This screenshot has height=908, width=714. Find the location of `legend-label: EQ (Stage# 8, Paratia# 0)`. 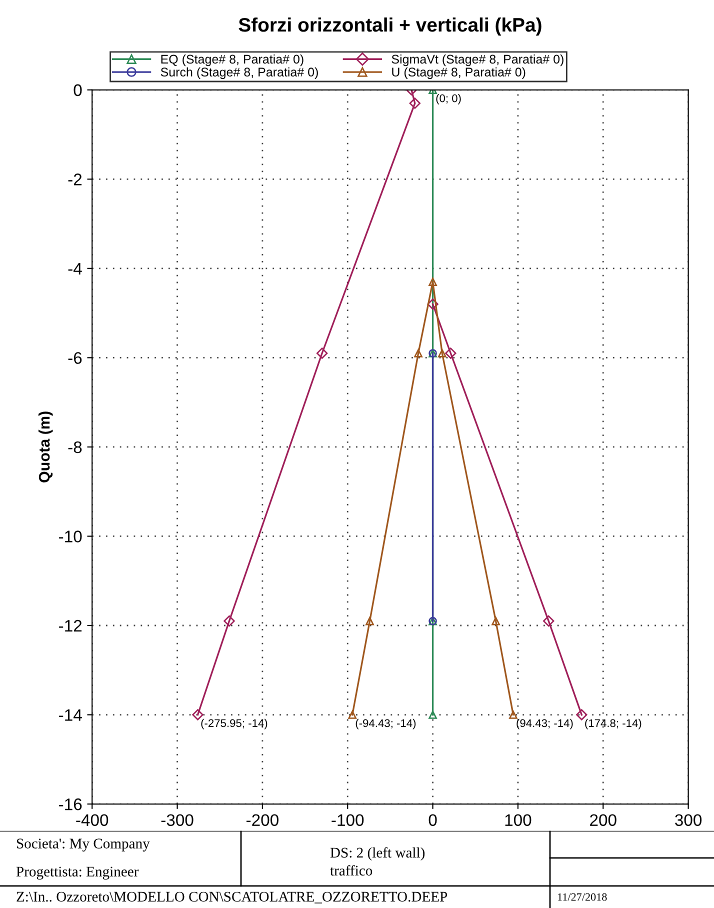

legend-label: EQ (Stage# 8, Paratia# 0) is located at coordinates (232, 60).